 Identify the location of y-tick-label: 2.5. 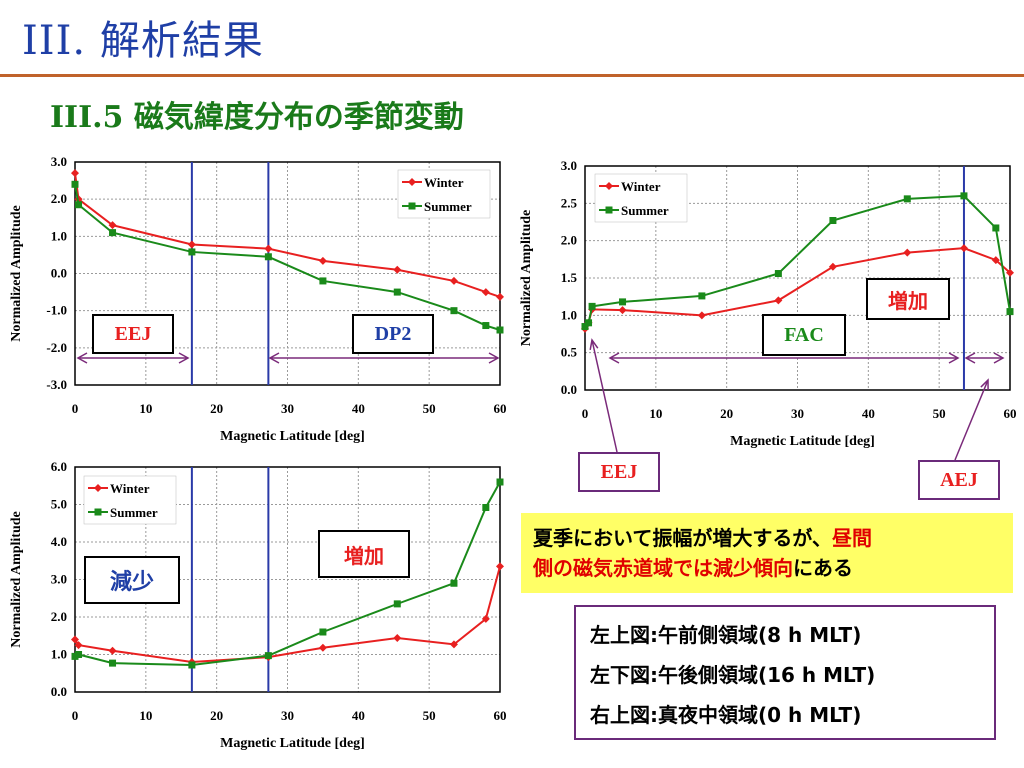
(569, 202).